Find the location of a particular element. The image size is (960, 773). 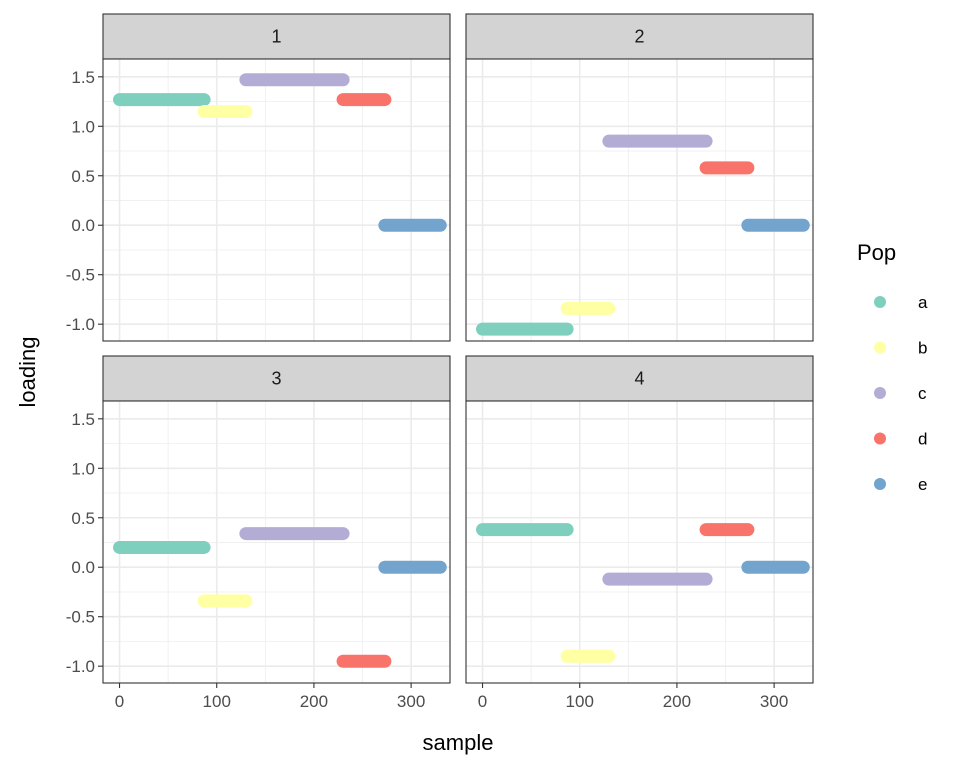

x-axis-title: sample is located at coordinates (458, 742).